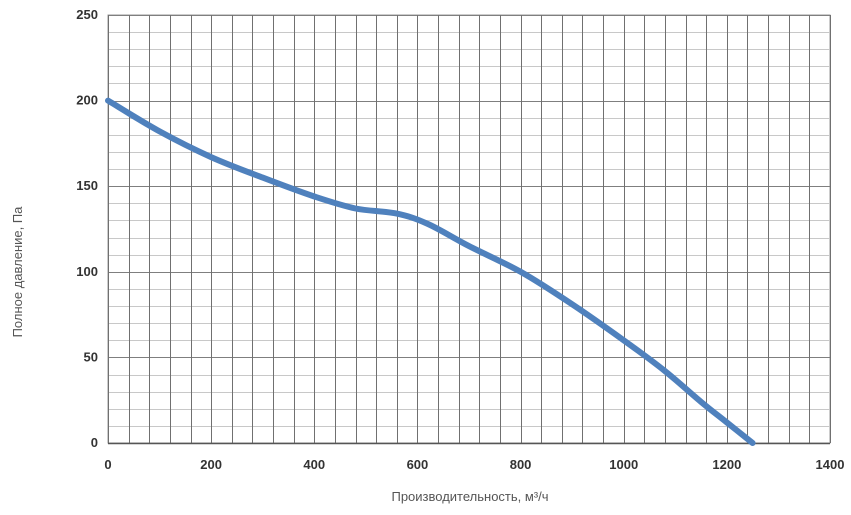  Describe the element at coordinates (521, 464) in the screenshot. I see `x-tick-label: 800` at that location.